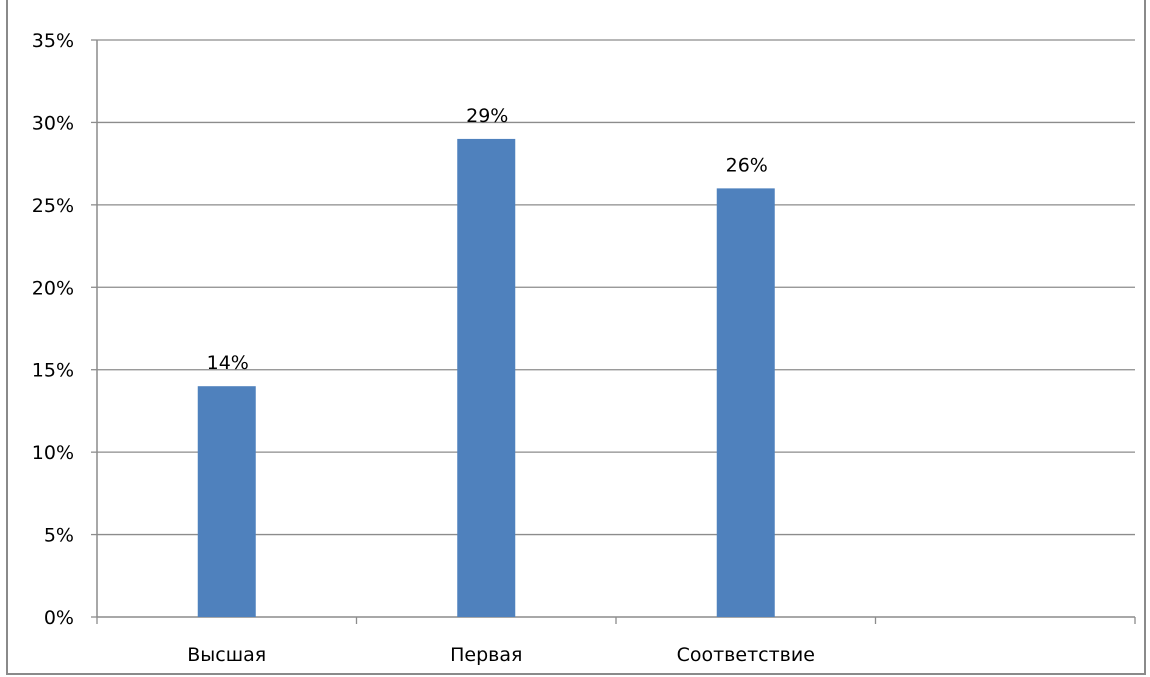 Image resolution: width=1150 pixels, height=677 pixels. What do you see at coordinates (53, 41) in the screenshot?
I see `y-tick-label: 35%` at bounding box center [53, 41].